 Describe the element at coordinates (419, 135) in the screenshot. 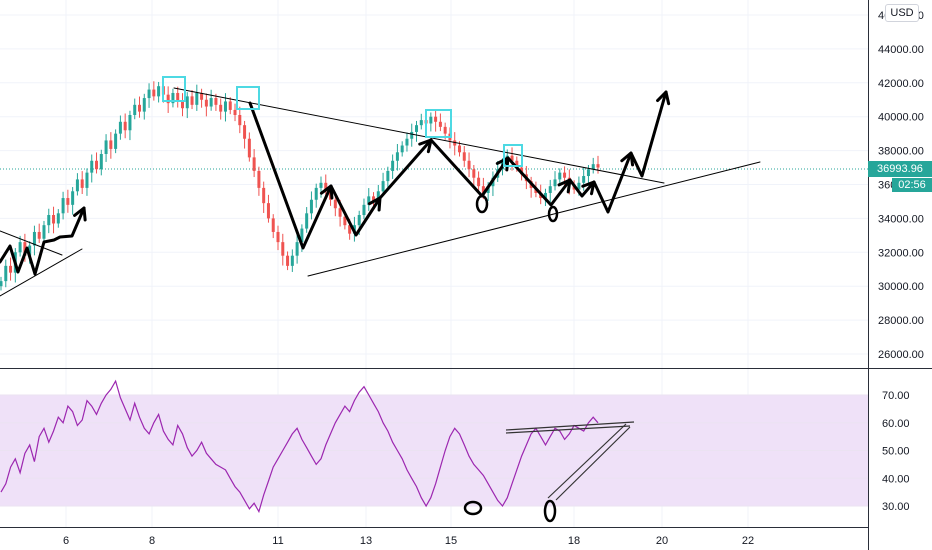

I see `descending-trendline` at that location.